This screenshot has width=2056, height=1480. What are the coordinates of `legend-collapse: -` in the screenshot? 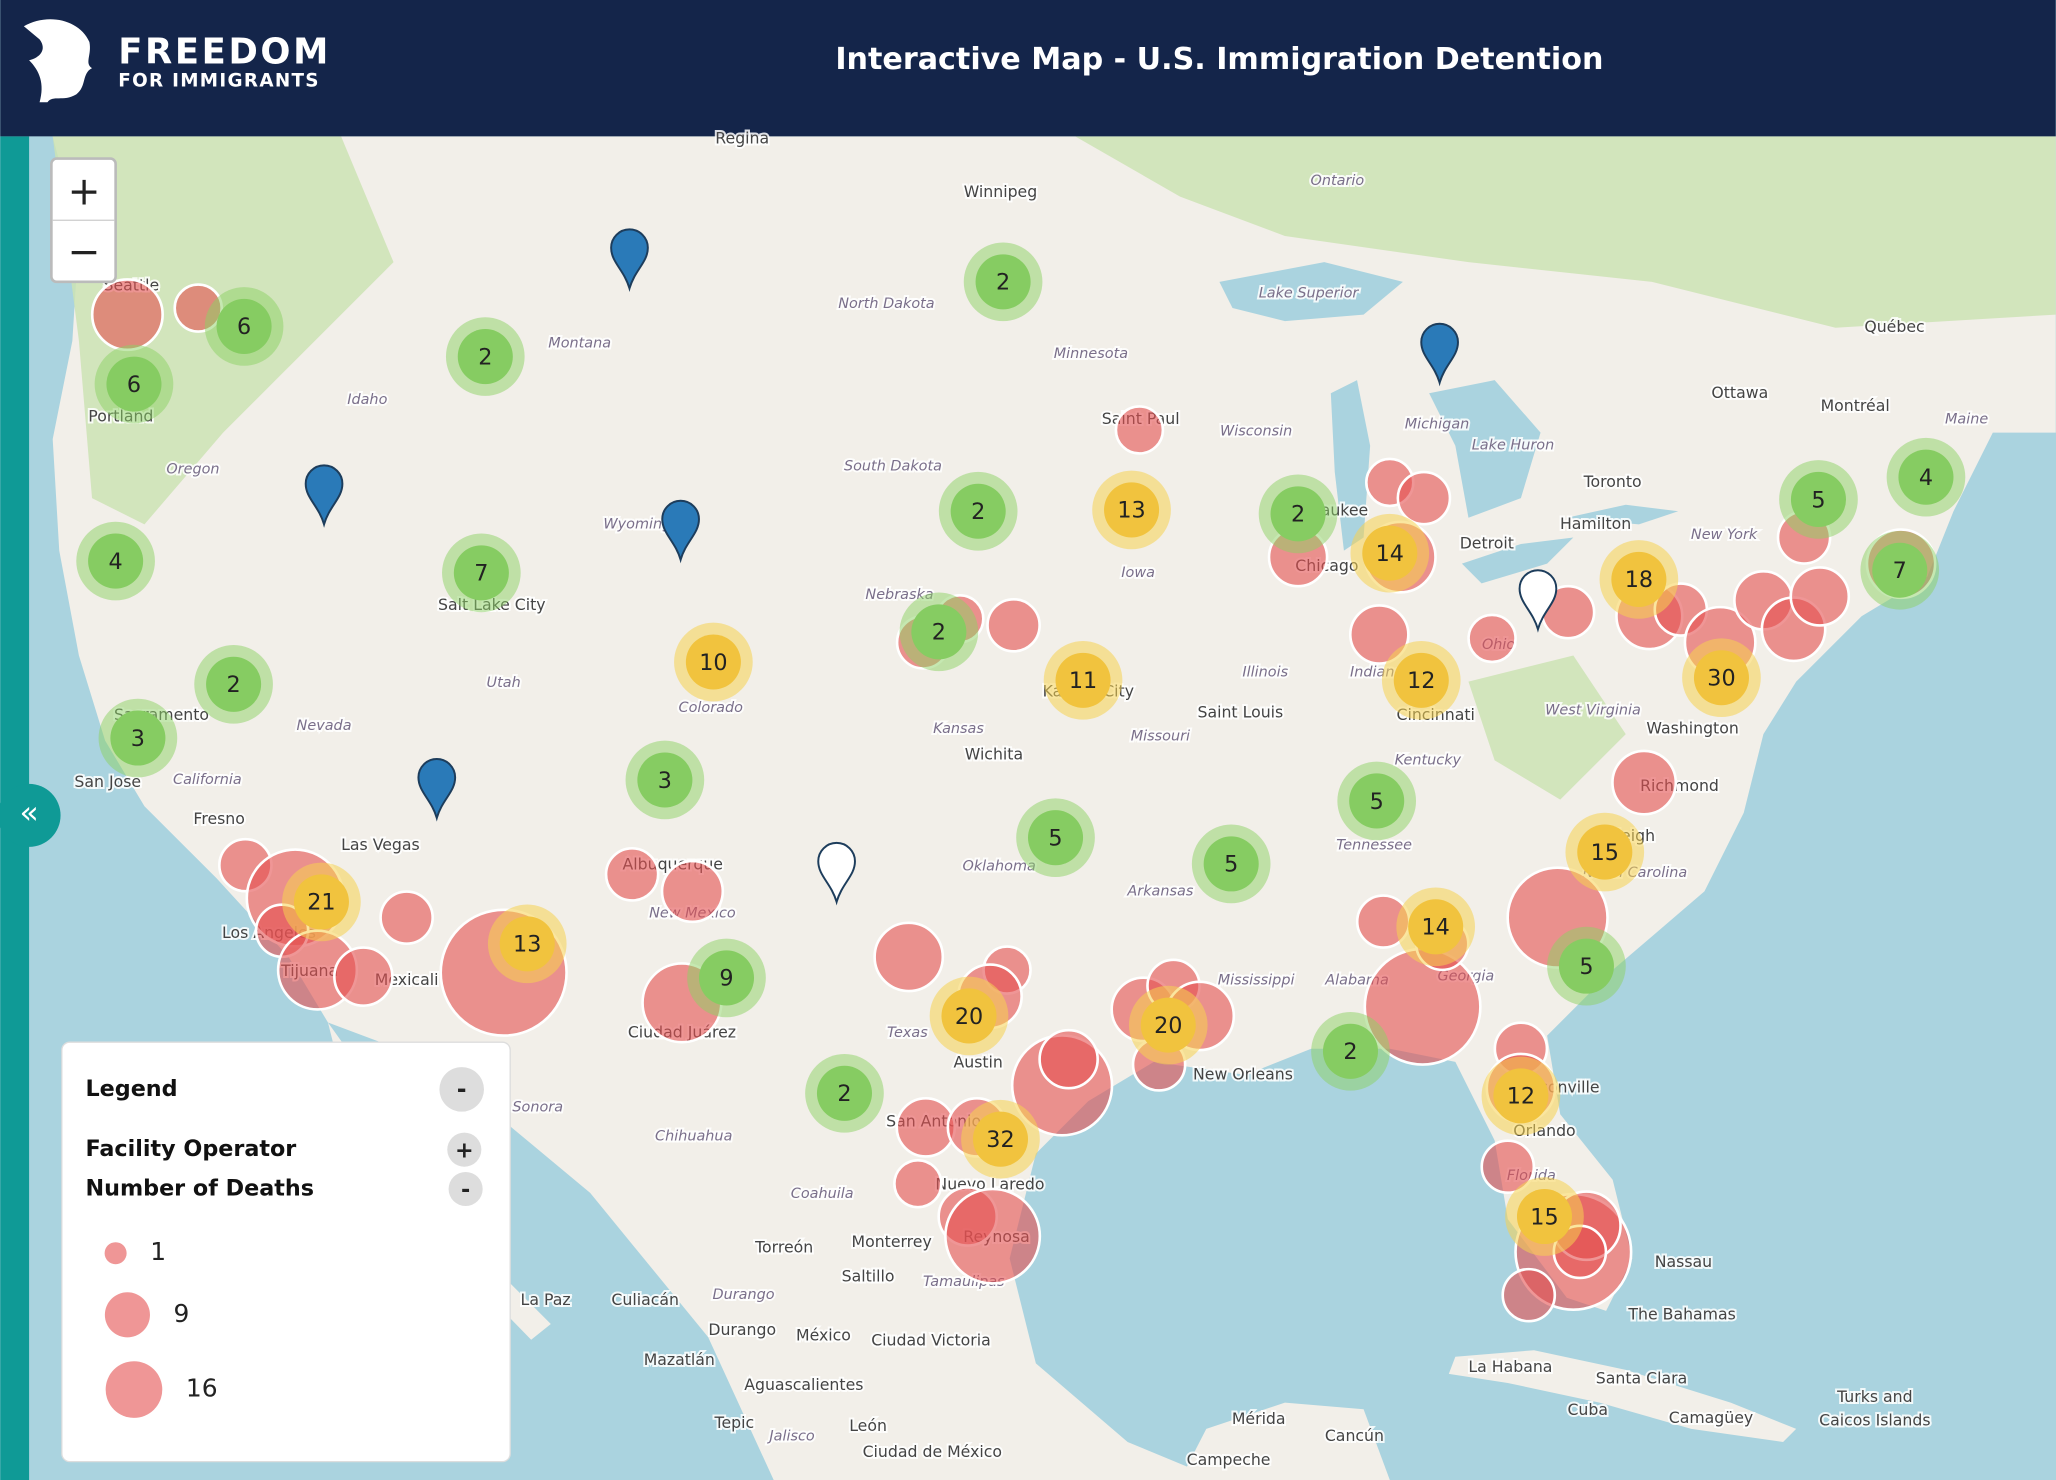 It's located at (462, 1089).